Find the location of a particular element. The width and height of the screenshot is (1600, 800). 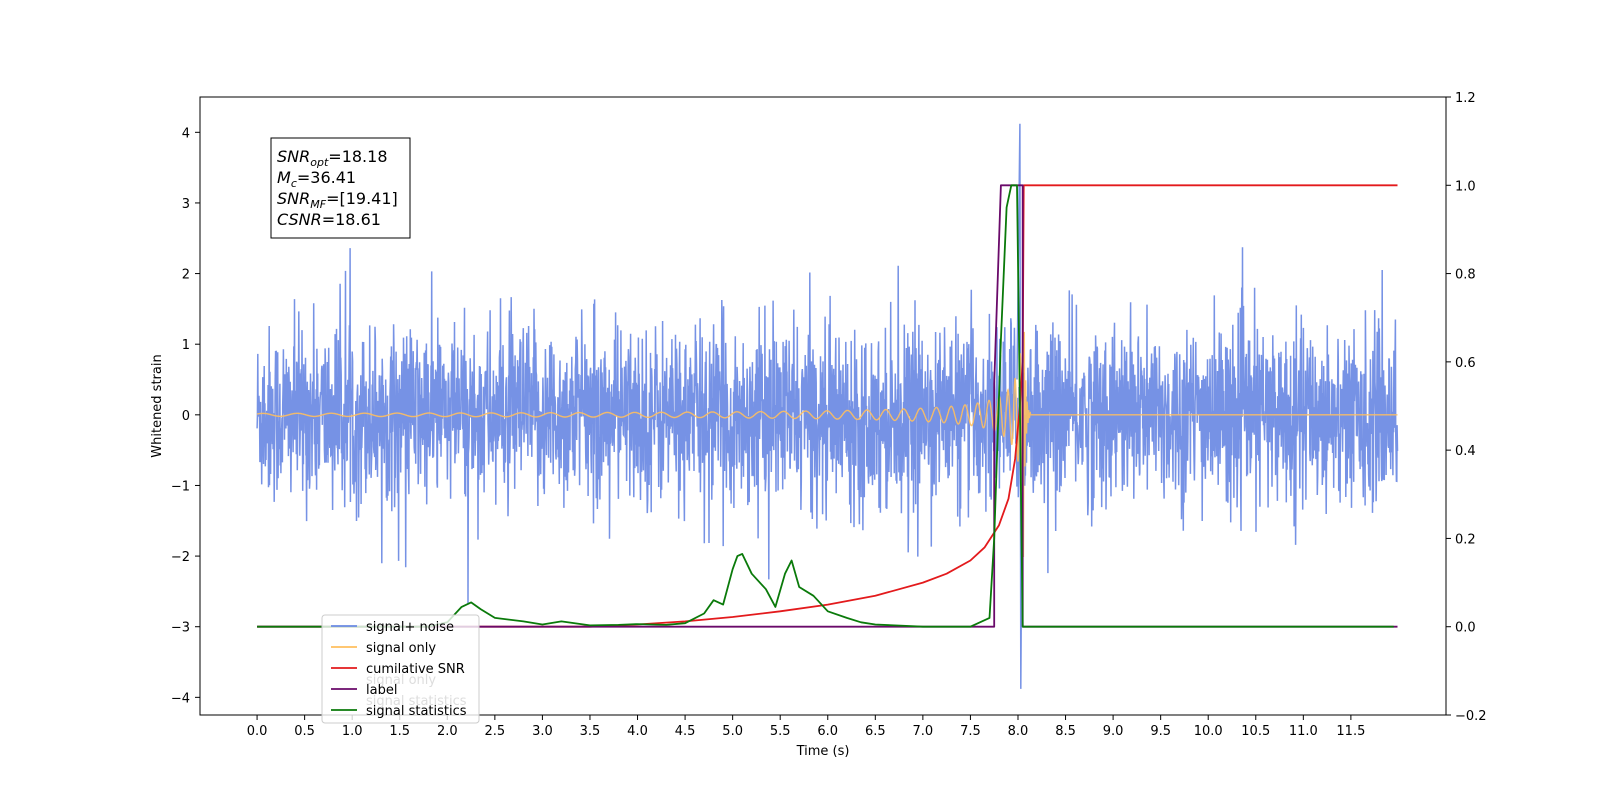

legend-label: label is located at coordinates (381, 690).